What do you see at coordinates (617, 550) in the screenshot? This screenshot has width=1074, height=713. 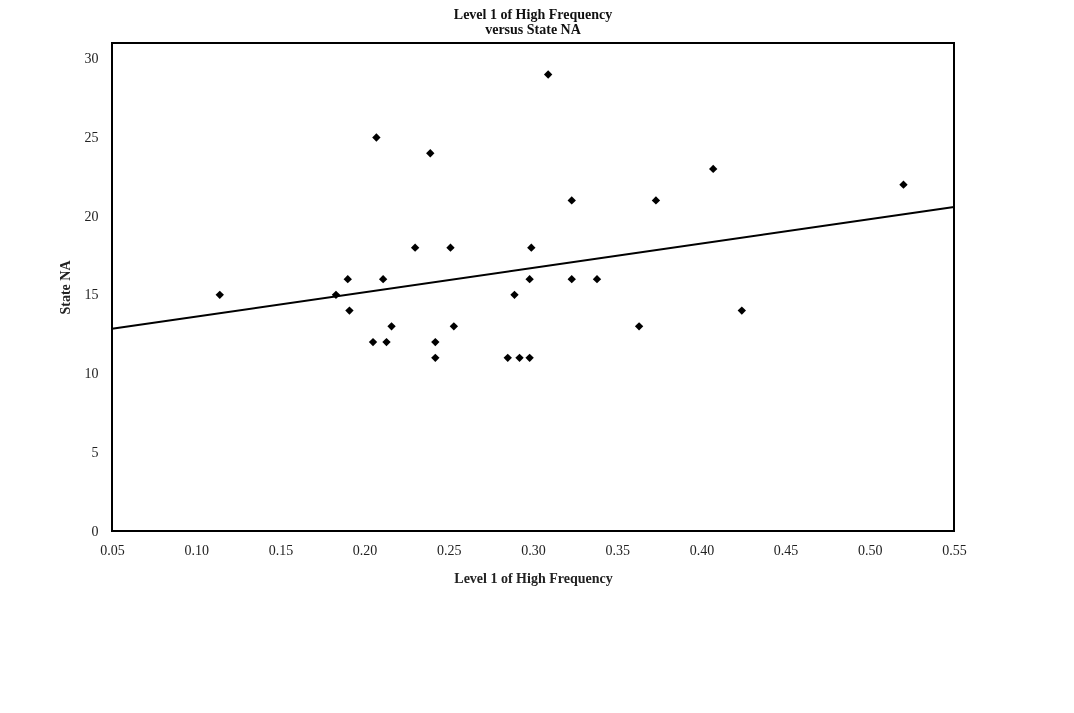 I see `x-tick-label: 0.35` at bounding box center [617, 550].